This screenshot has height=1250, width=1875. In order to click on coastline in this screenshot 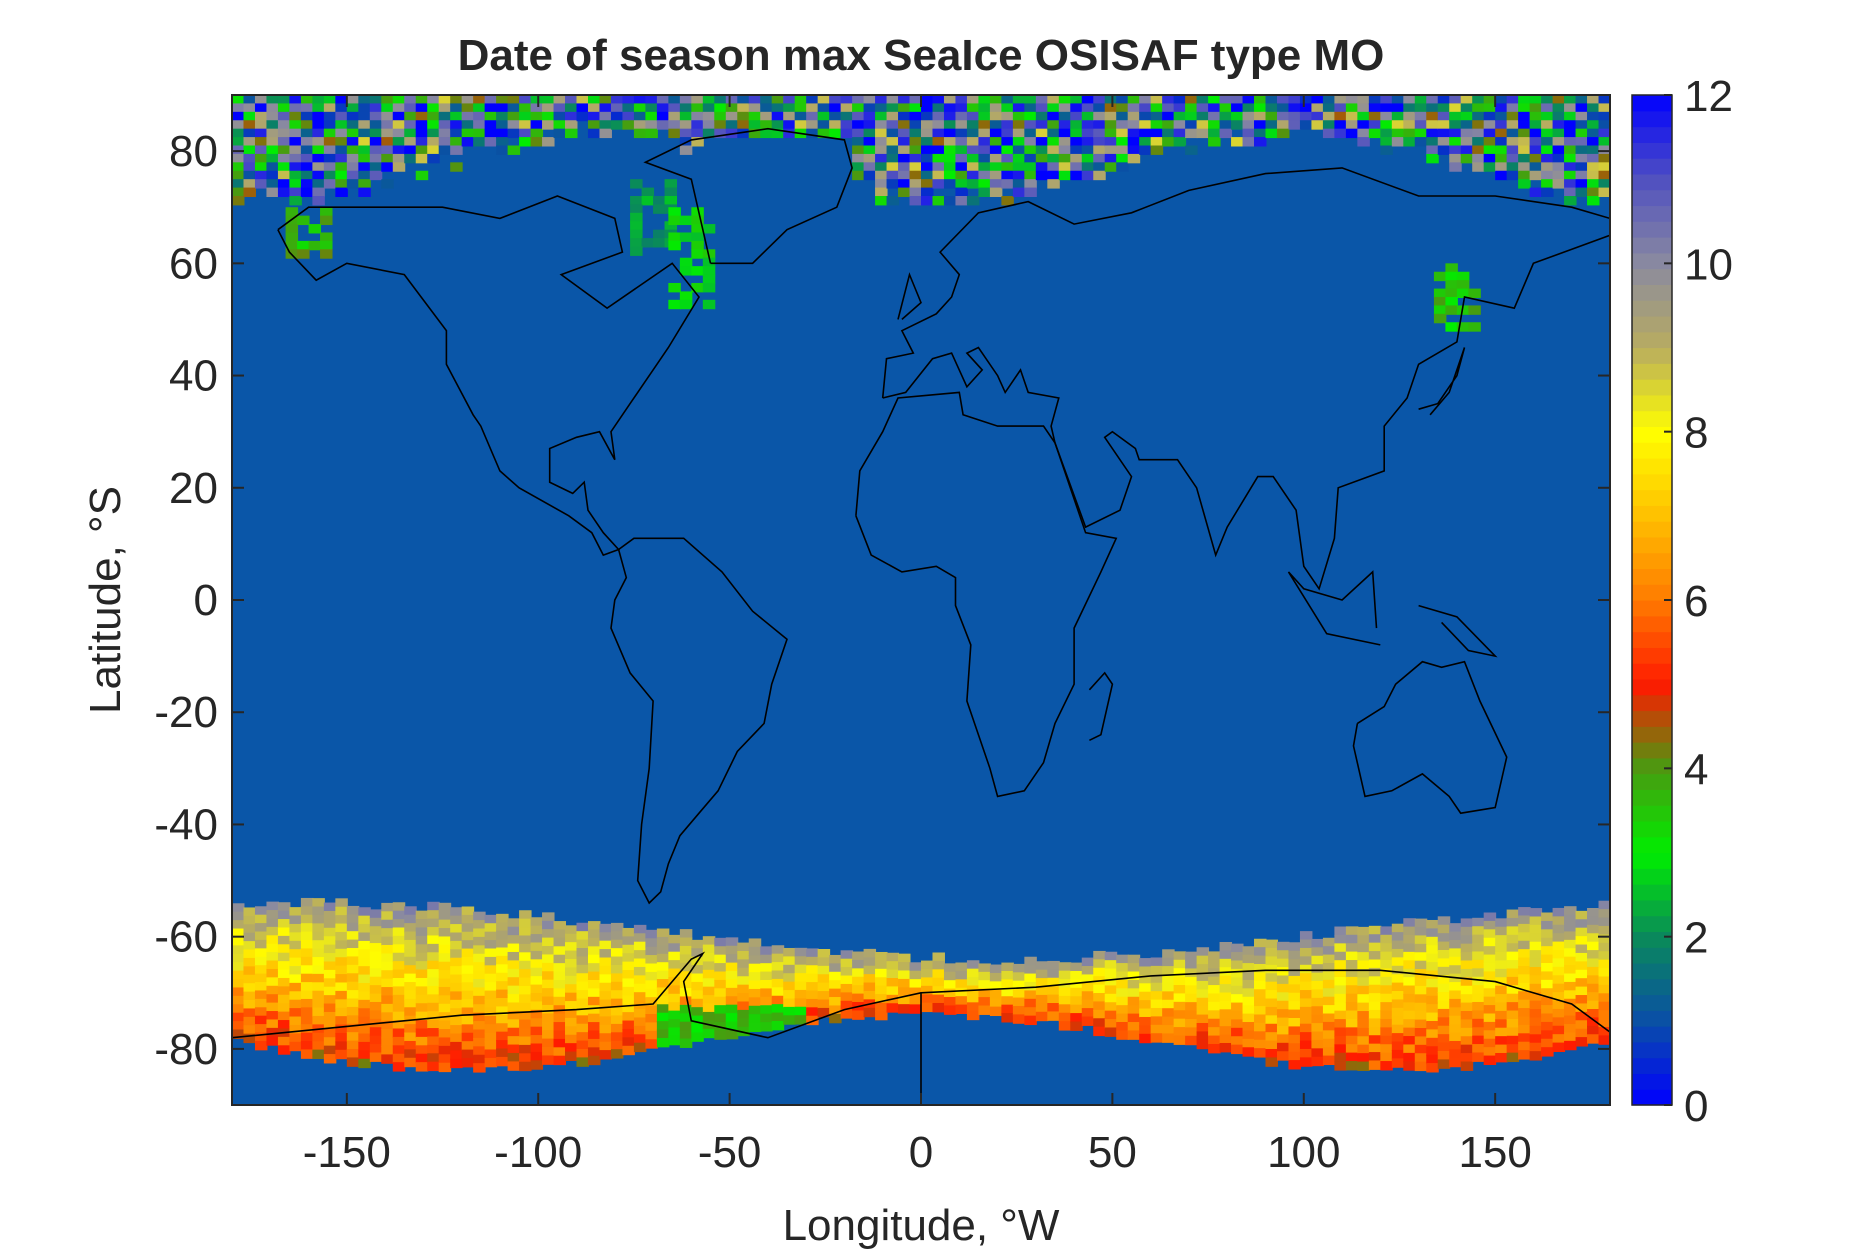, I will do `click(1334, 608)`.